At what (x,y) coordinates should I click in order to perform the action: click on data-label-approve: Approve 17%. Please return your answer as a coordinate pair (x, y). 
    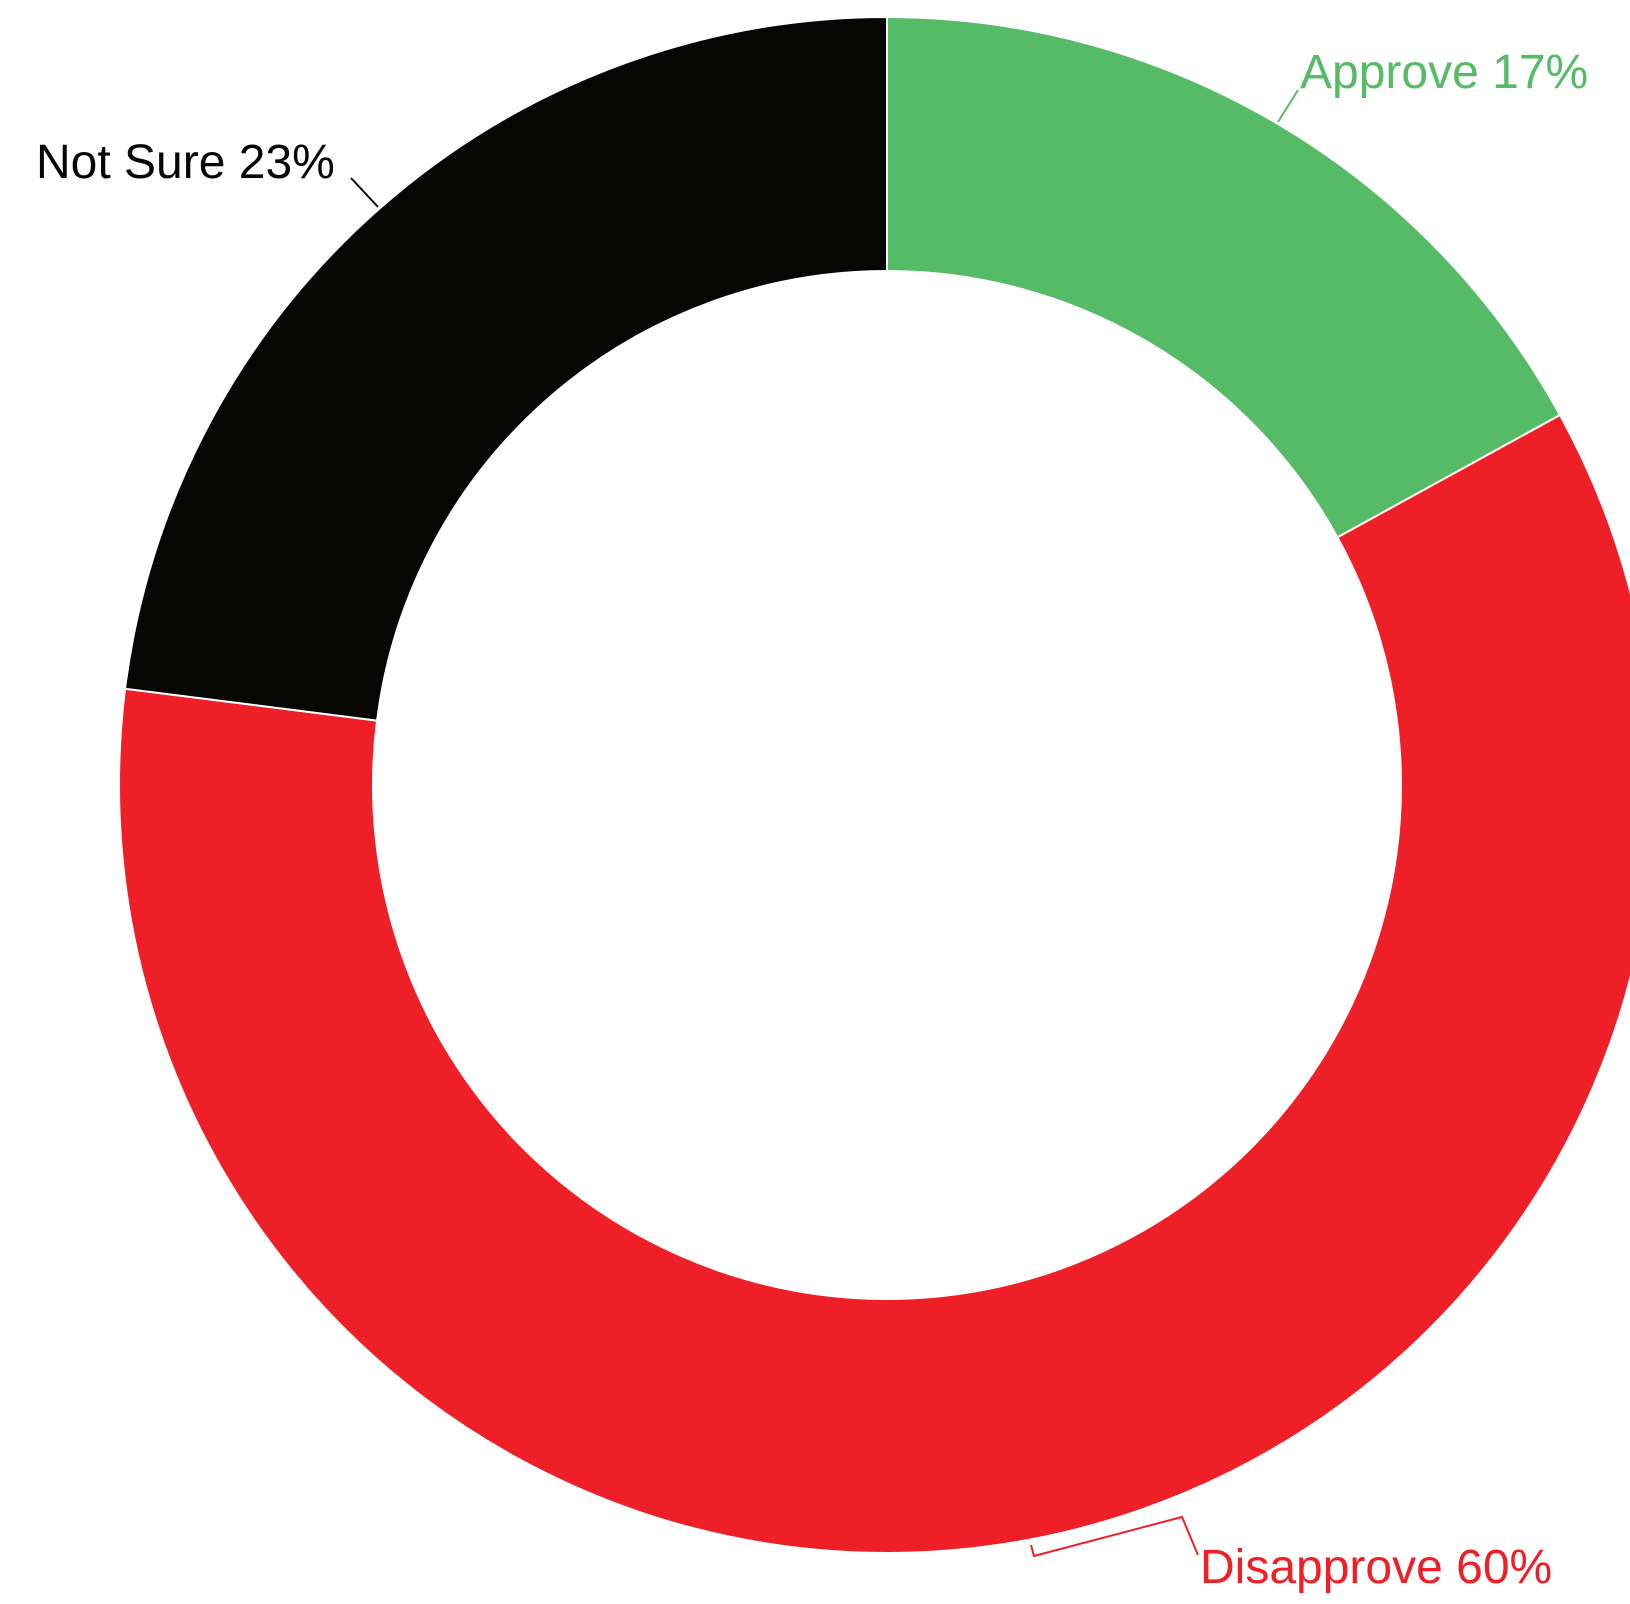
    Looking at the image, I should click on (1444, 72).